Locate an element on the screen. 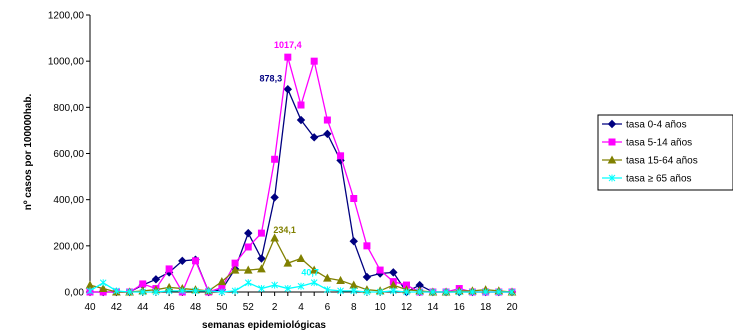 The width and height of the screenshot is (733, 335). x-tick-label: 12 is located at coordinates (407, 307).